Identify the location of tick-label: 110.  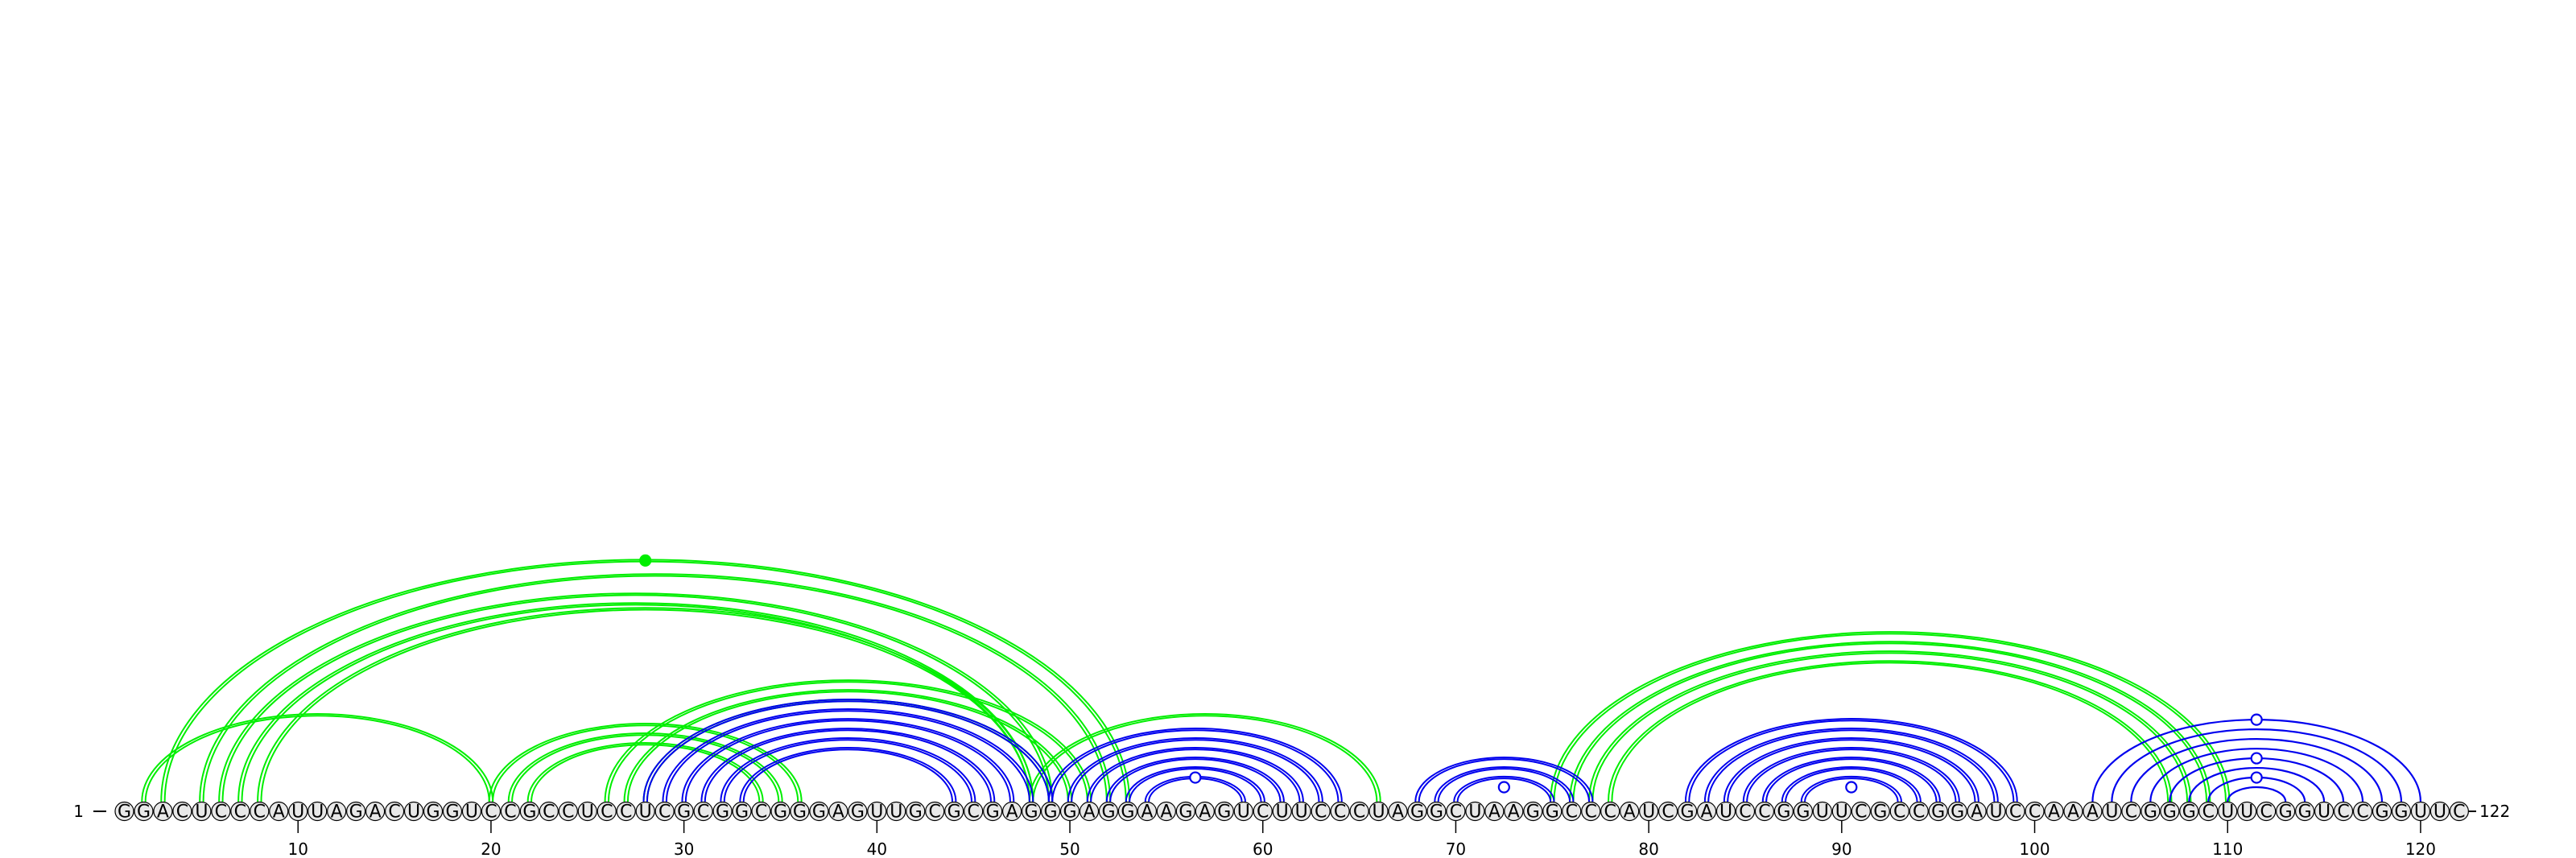
(2227, 849).